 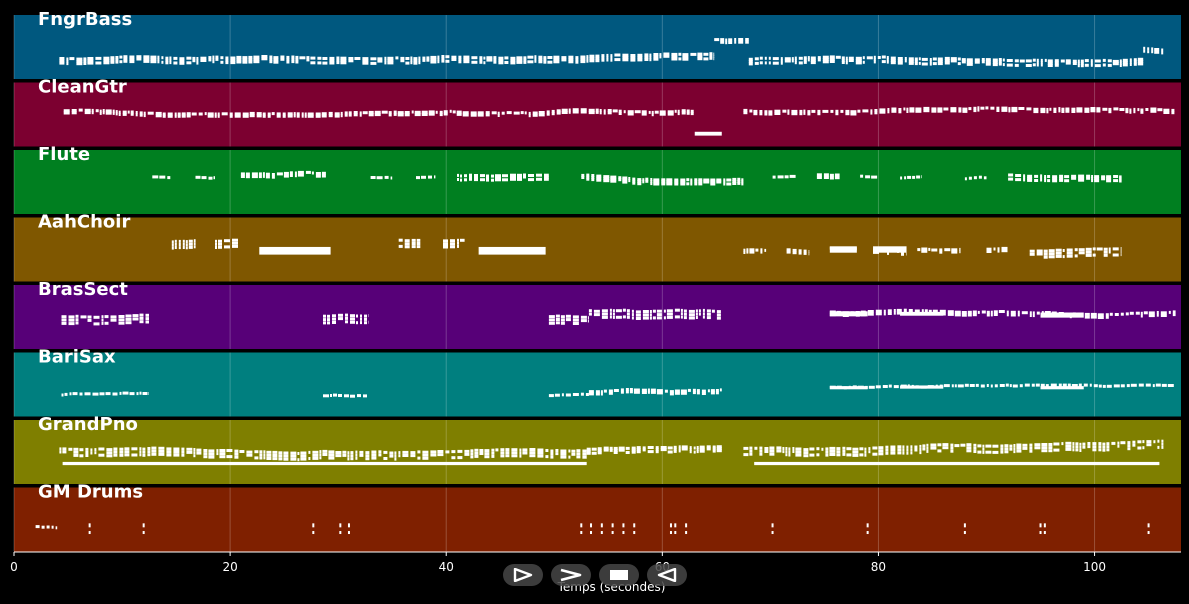 I want to click on note-block, so click(x=1062, y=315).